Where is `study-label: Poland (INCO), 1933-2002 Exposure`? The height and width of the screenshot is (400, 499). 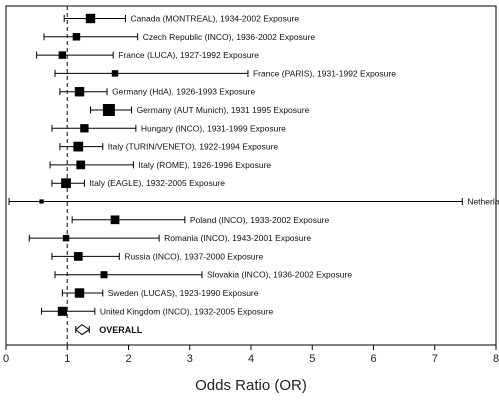 study-label: Poland (INCO), 1933-2002 Exposure is located at coordinates (260, 220).